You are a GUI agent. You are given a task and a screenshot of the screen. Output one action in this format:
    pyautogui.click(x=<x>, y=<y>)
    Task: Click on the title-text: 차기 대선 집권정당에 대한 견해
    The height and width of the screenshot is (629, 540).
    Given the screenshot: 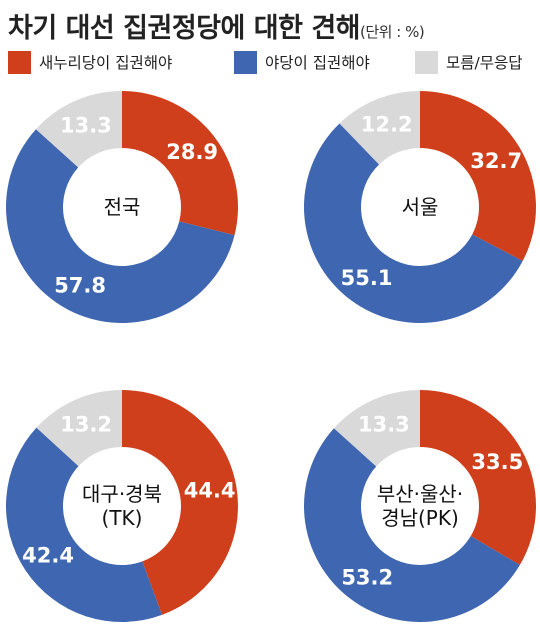 What is the action you would take?
    pyautogui.click(x=184, y=28)
    